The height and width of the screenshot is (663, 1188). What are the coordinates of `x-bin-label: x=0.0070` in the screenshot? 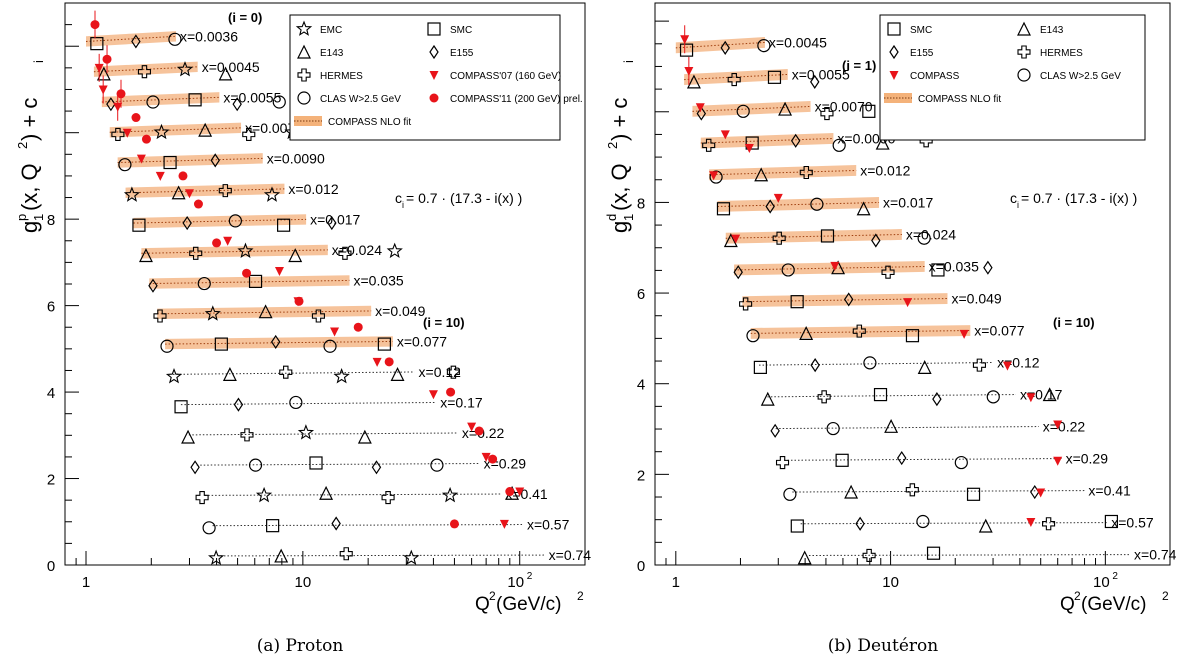 It's located at (844, 106).